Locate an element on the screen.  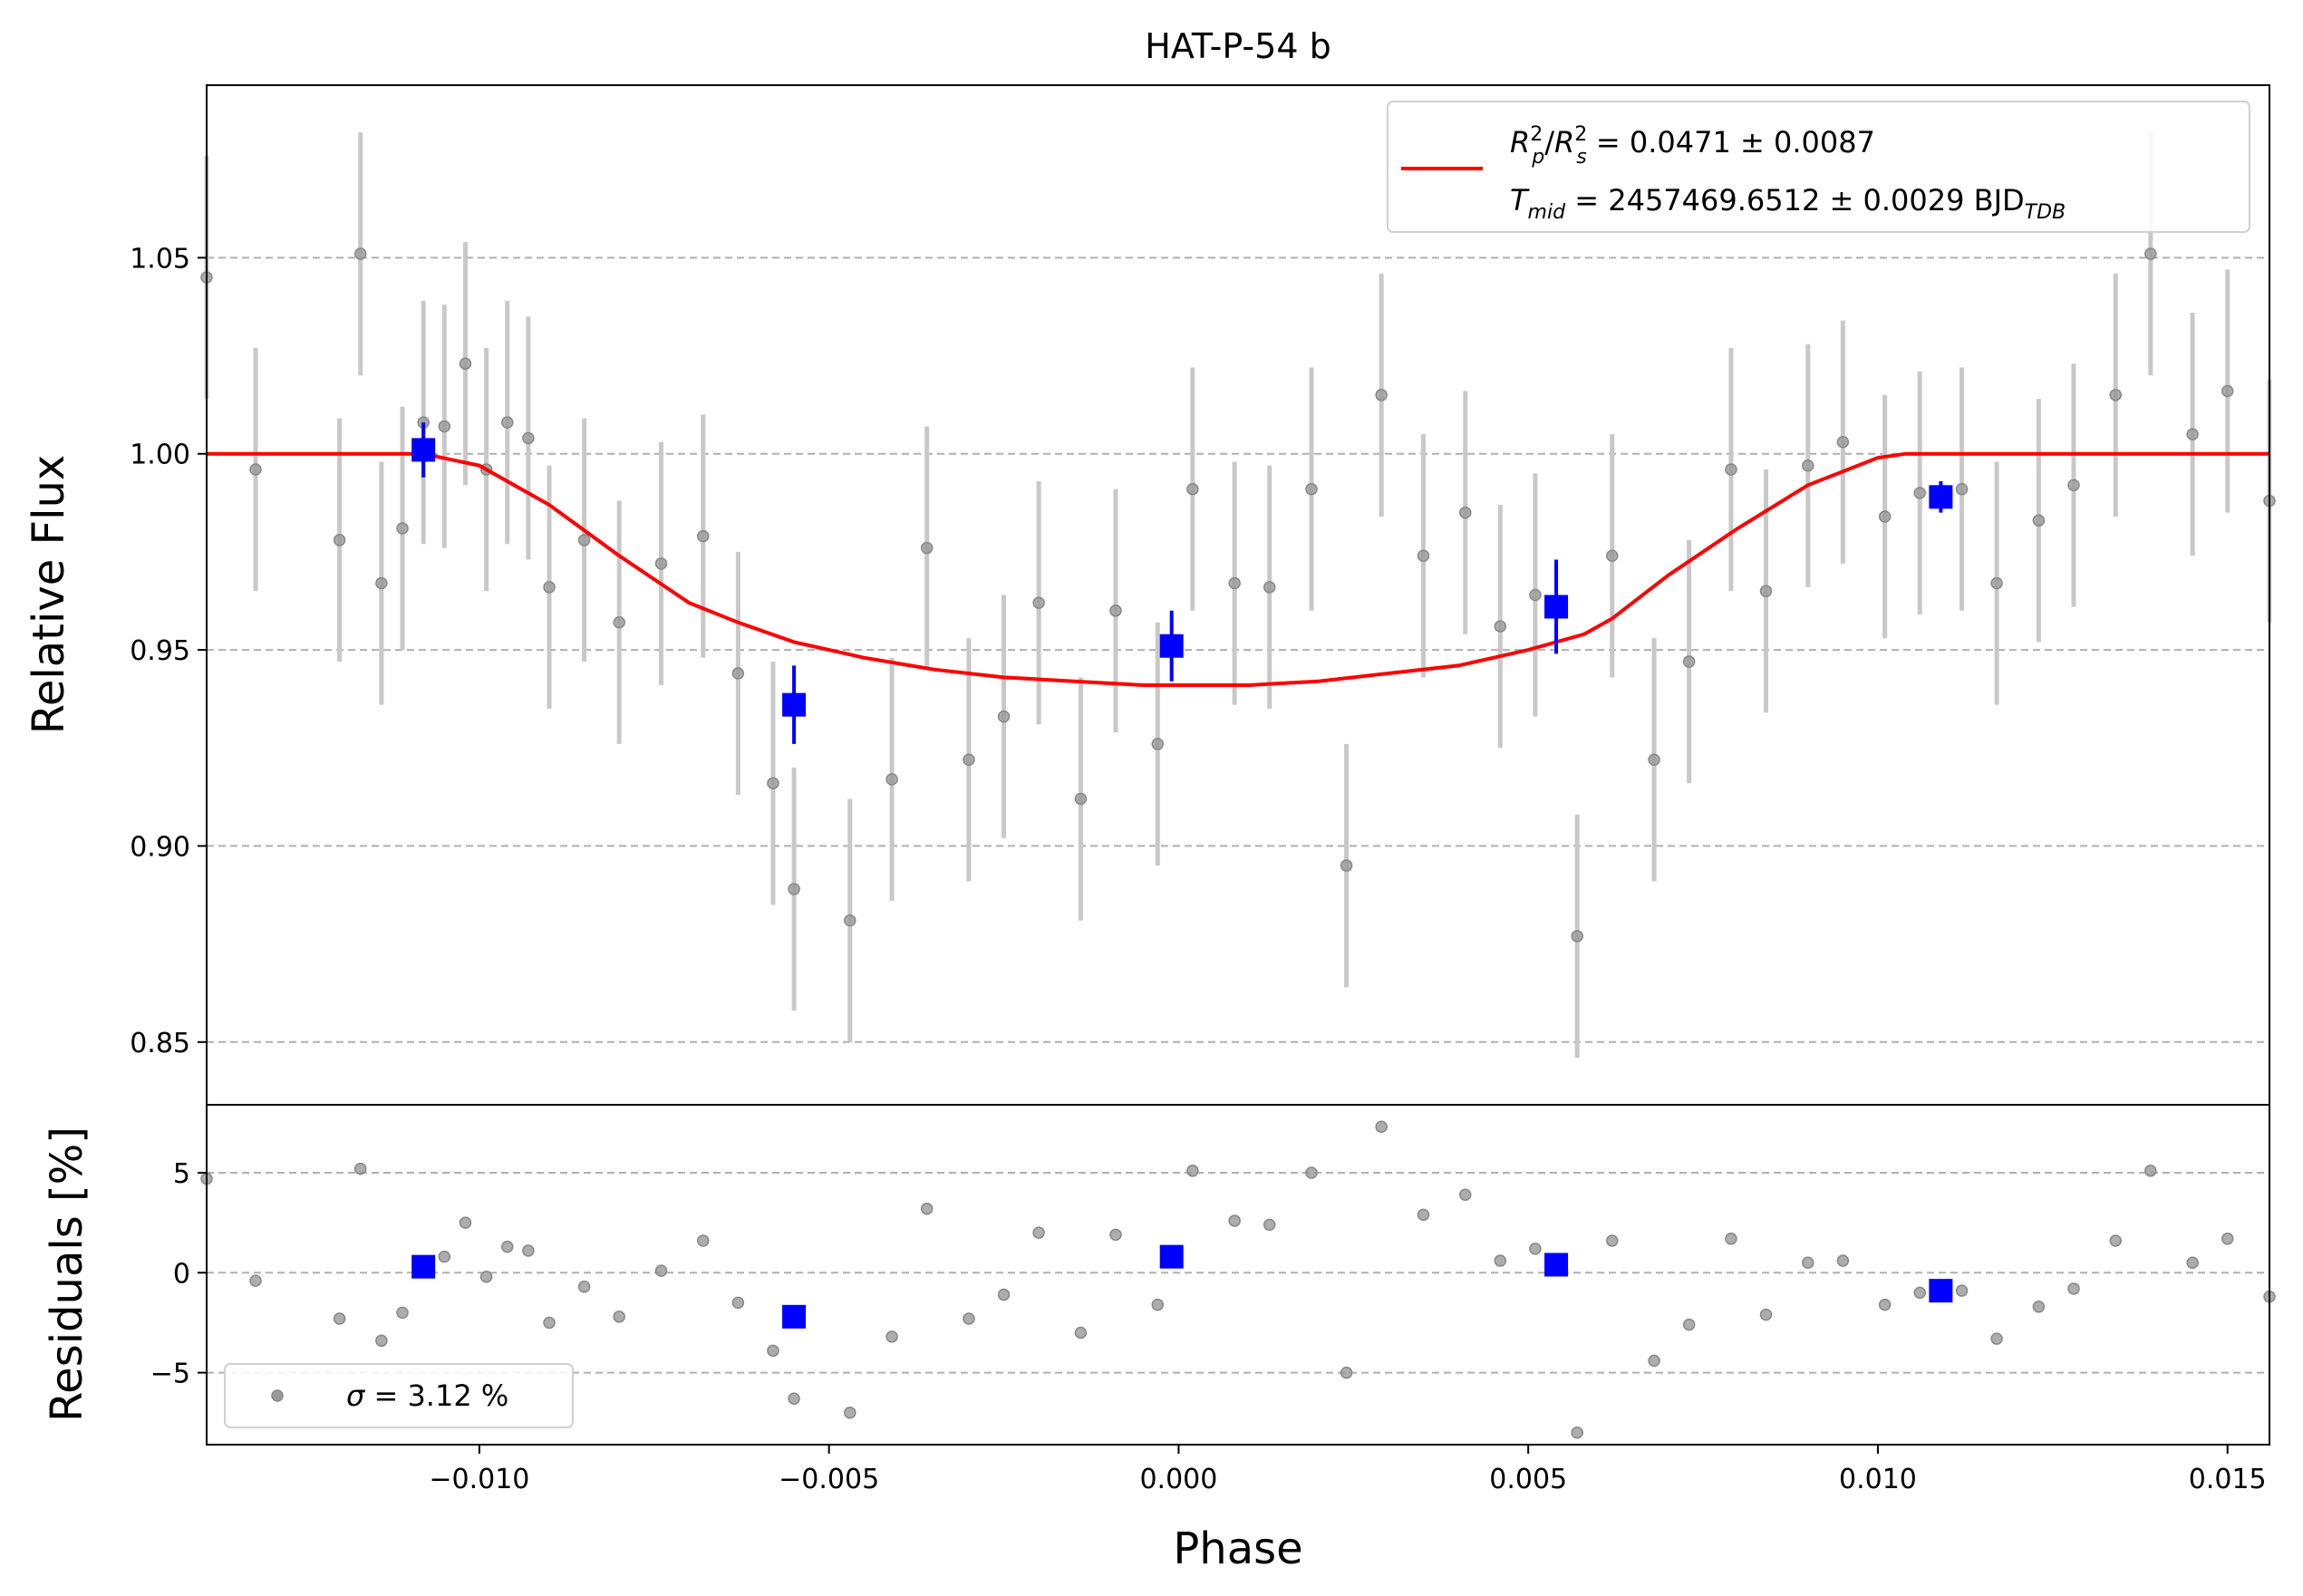
residuals-legend-box is located at coordinates (399, 1395).